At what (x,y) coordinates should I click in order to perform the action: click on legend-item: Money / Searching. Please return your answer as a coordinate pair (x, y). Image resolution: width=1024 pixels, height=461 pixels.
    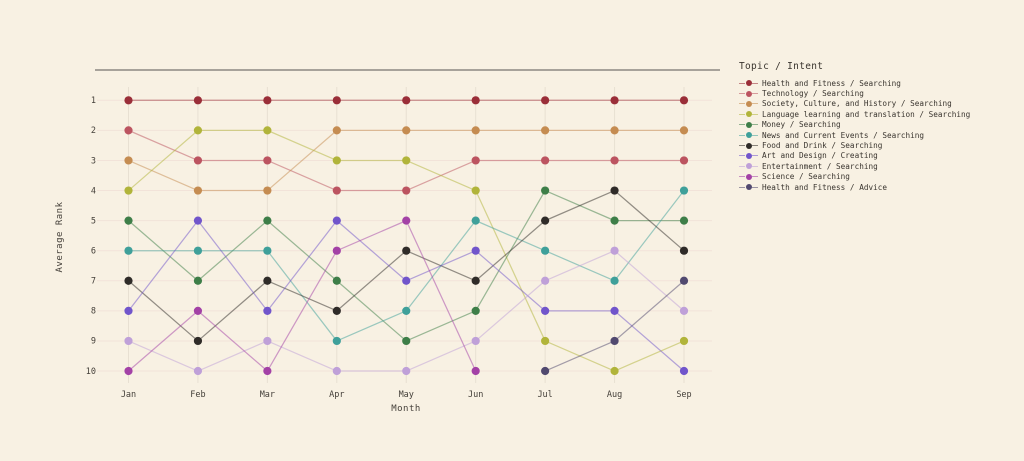
    Looking at the image, I should click on (854, 125).